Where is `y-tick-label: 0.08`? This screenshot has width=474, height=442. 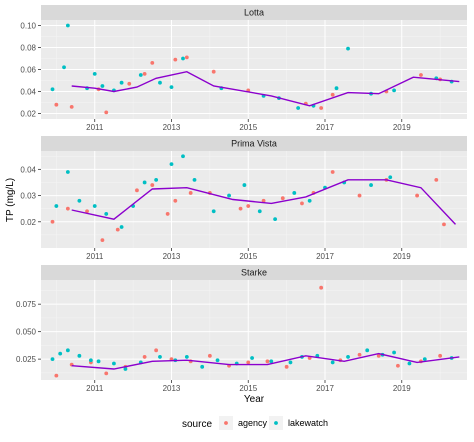 y-tick-label: 0.08 is located at coordinates (28, 48).